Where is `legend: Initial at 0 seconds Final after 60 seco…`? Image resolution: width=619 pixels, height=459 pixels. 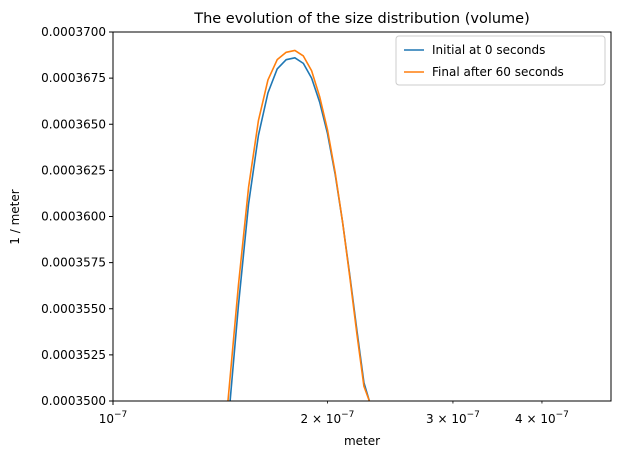
legend: Initial at 0 seconds Final after 60 seco… is located at coordinates (500, 60).